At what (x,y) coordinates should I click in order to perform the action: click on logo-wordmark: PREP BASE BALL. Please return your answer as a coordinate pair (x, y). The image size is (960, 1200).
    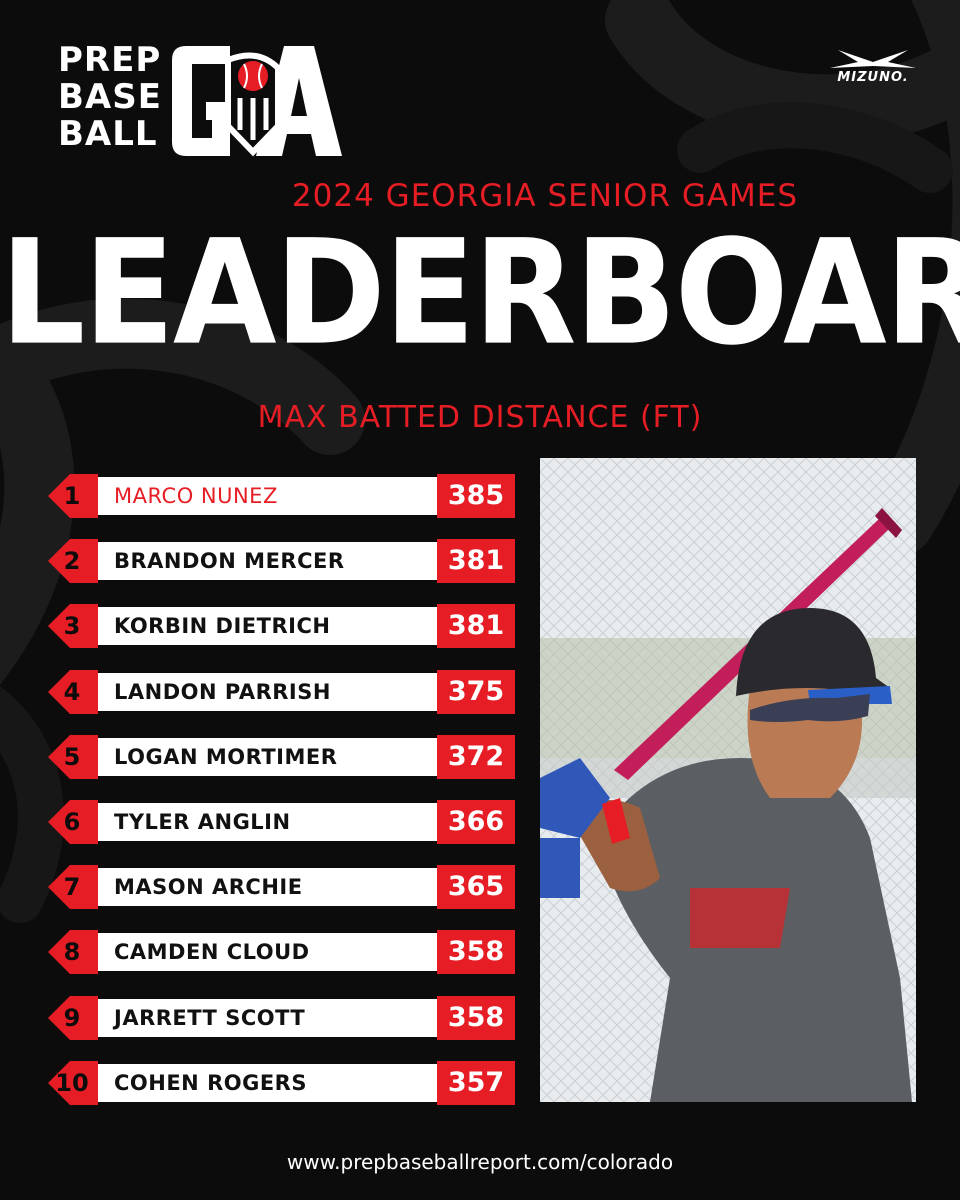
    Looking at the image, I should click on (110, 97).